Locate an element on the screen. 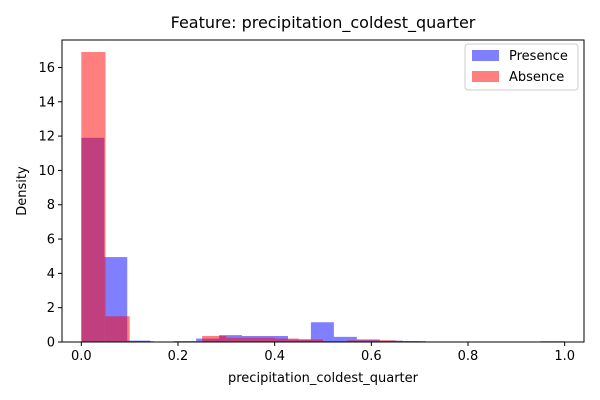 The height and width of the screenshot is (400, 600). y-tick-label: 14 is located at coordinates (46, 102).